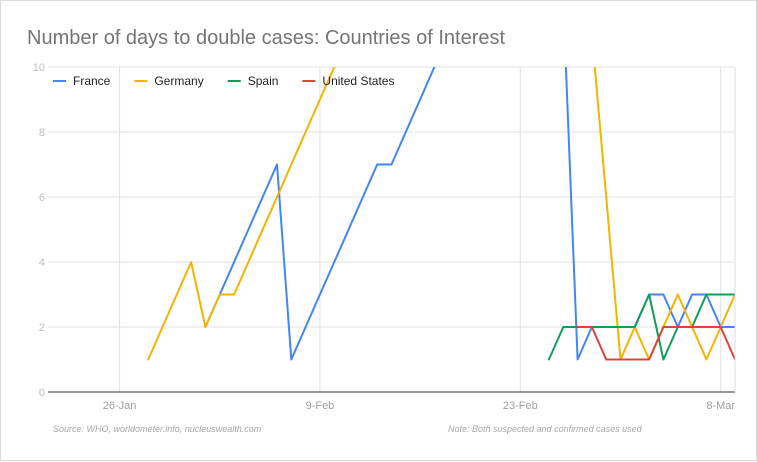 The width and height of the screenshot is (757, 462). I want to click on legend-item-france: France, so click(82, 81).